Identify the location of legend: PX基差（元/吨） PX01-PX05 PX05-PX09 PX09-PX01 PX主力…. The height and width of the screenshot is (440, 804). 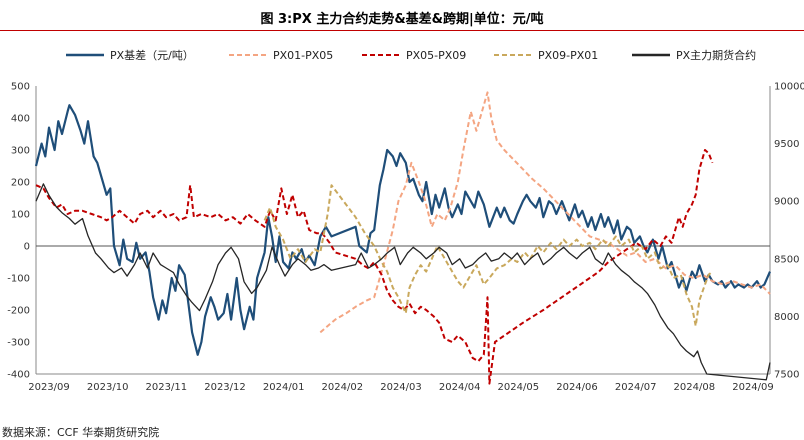
(411, 55).